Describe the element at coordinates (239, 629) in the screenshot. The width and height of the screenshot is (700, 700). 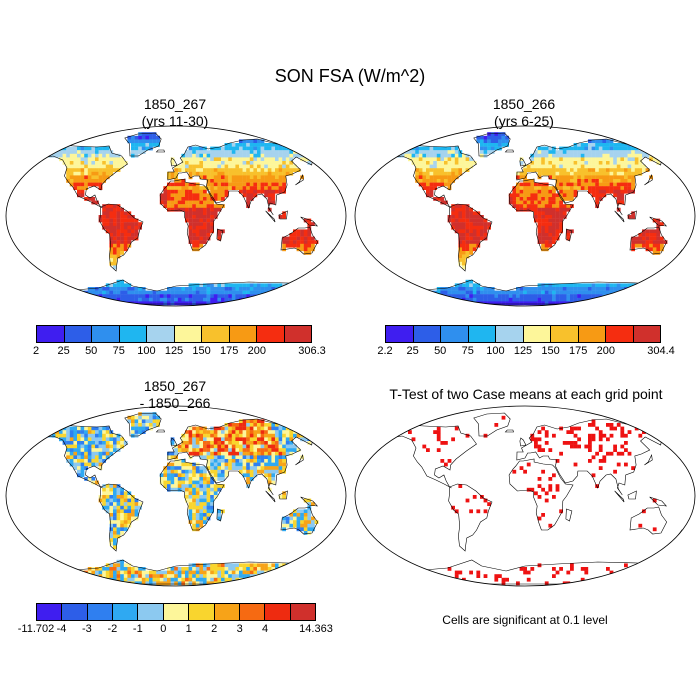
I see `colorbar-tick-label: 3` at that location.